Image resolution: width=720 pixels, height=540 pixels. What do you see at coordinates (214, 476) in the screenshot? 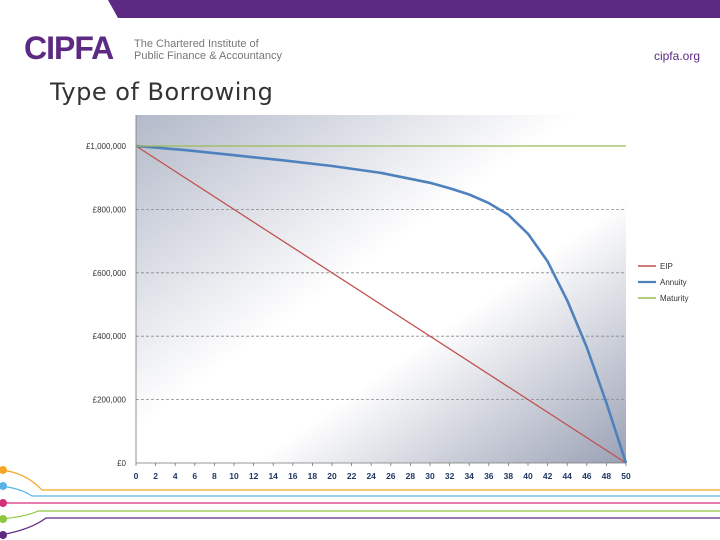
I see `x-tick-label: 8` at bounding box center [214, 476].